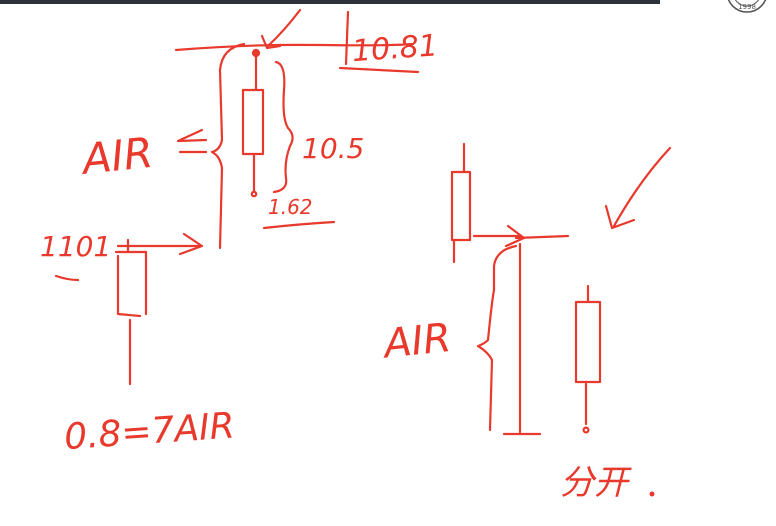 The height and width of the screenshot is (526, 776). What do you see at coordinates (652, 494) in the screenshot?
I see `trailing-dot` at bounding box center [652, 494].